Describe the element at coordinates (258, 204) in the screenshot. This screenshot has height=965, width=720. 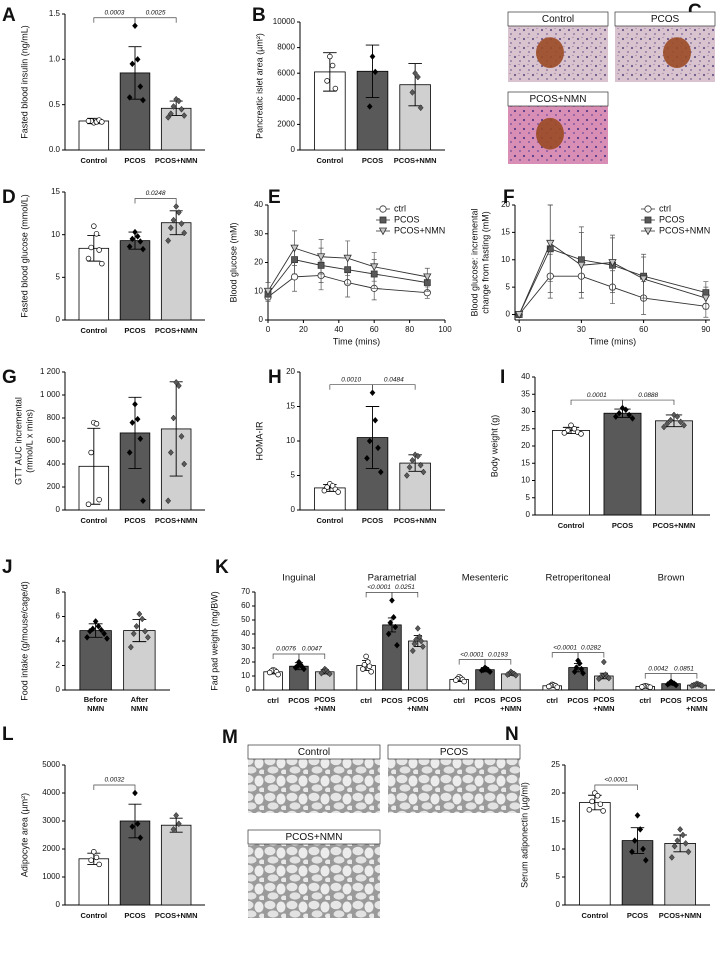
I see `y-tick-label: 40` at that location.